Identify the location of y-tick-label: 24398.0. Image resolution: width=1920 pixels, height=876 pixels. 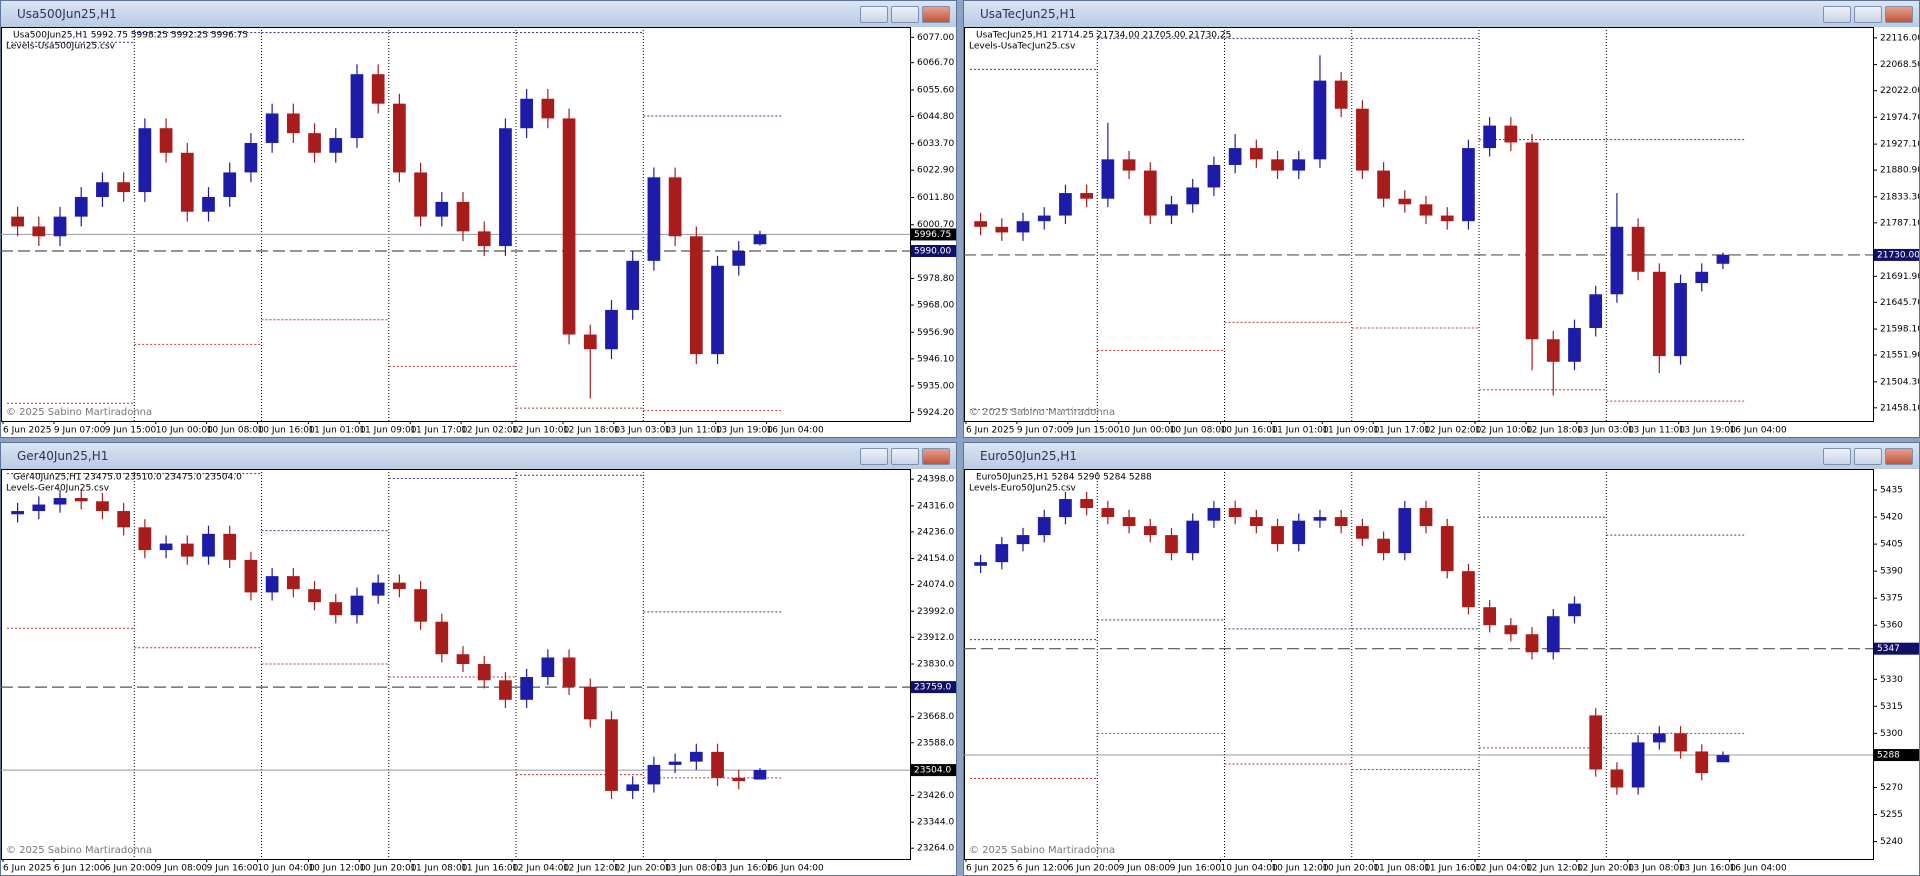
(935, 480).